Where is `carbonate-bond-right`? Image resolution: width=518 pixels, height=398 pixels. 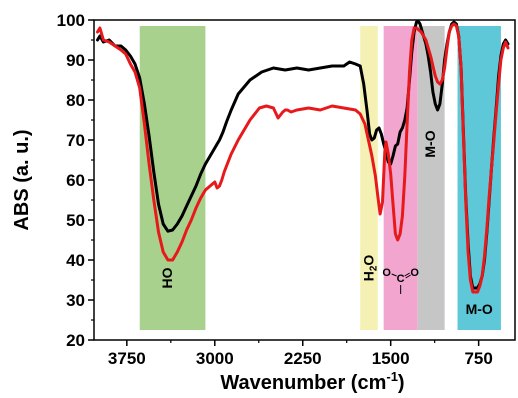 carbonate-bond-right is located at coordinates (407, 274).